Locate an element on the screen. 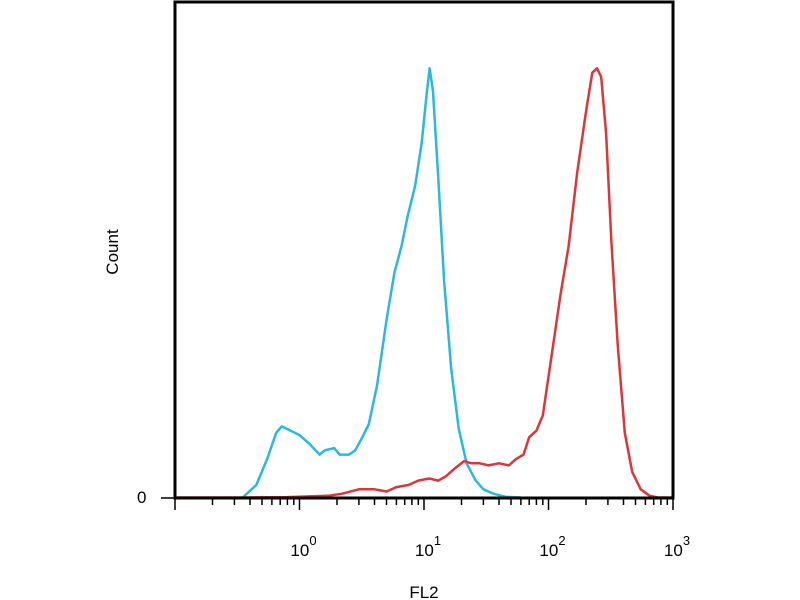 Image resolution: width=800 pixels, height=600 pixels. y-tick-label-zero: 0 is located at coordinates (141, 497).